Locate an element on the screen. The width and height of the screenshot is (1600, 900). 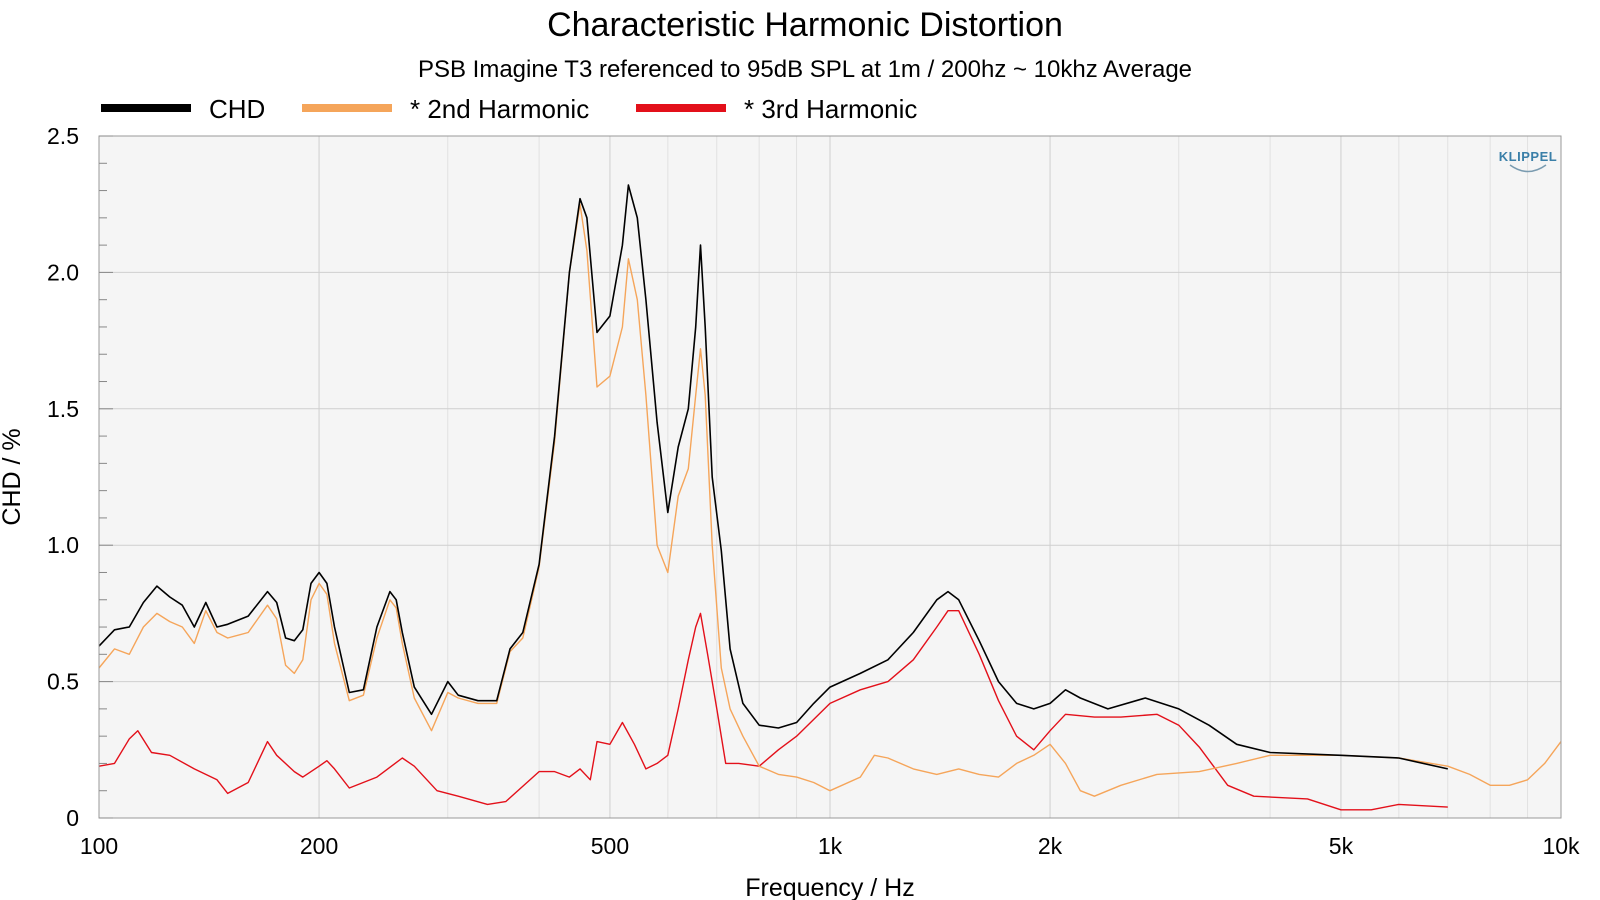
legend-entry: * 3rd Harmonic is located at coordinates (776, 109).